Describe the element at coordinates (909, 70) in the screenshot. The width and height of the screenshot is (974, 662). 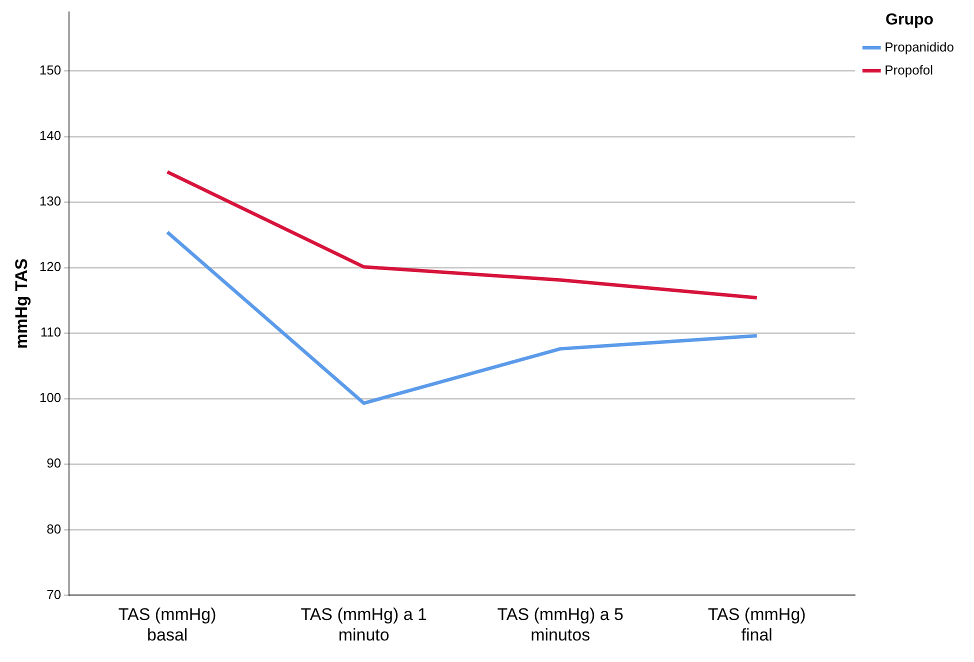
I see `legend-label: Propofol` at that location.